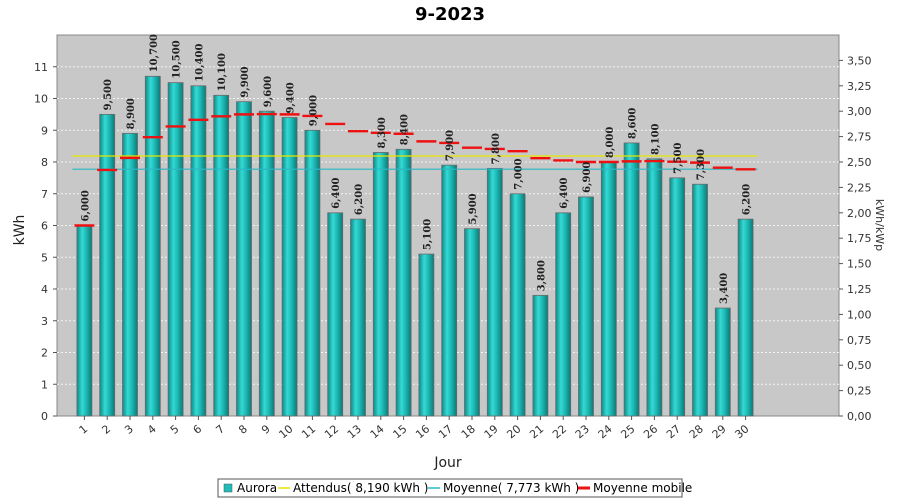  Describe the element at coordinates (44, 162) in the screenshot. I see `y-tick-label: 8` at that location.